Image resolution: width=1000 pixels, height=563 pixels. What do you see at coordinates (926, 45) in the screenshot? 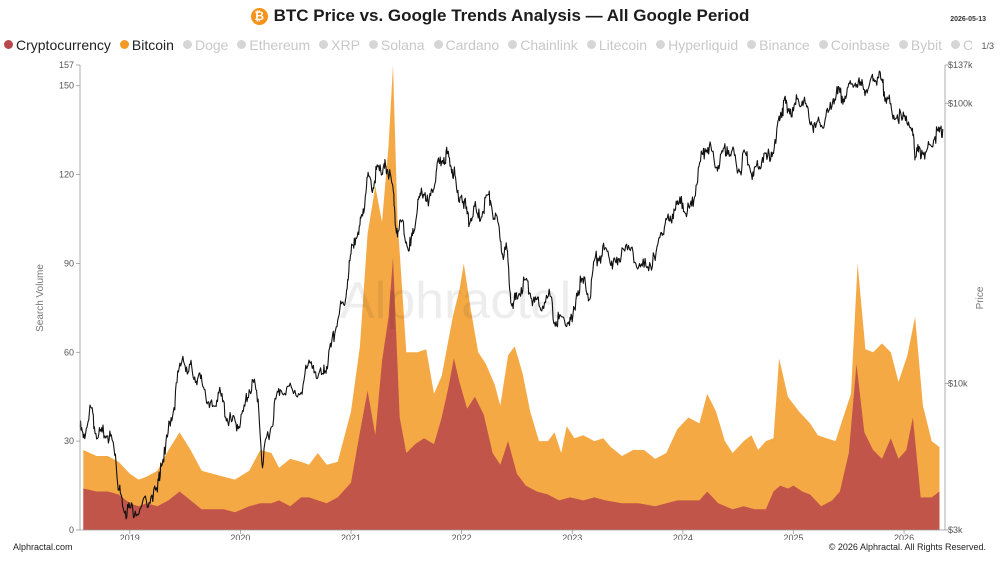
I see `legend-item-label: Bybit` at bounding box center [926, 45].